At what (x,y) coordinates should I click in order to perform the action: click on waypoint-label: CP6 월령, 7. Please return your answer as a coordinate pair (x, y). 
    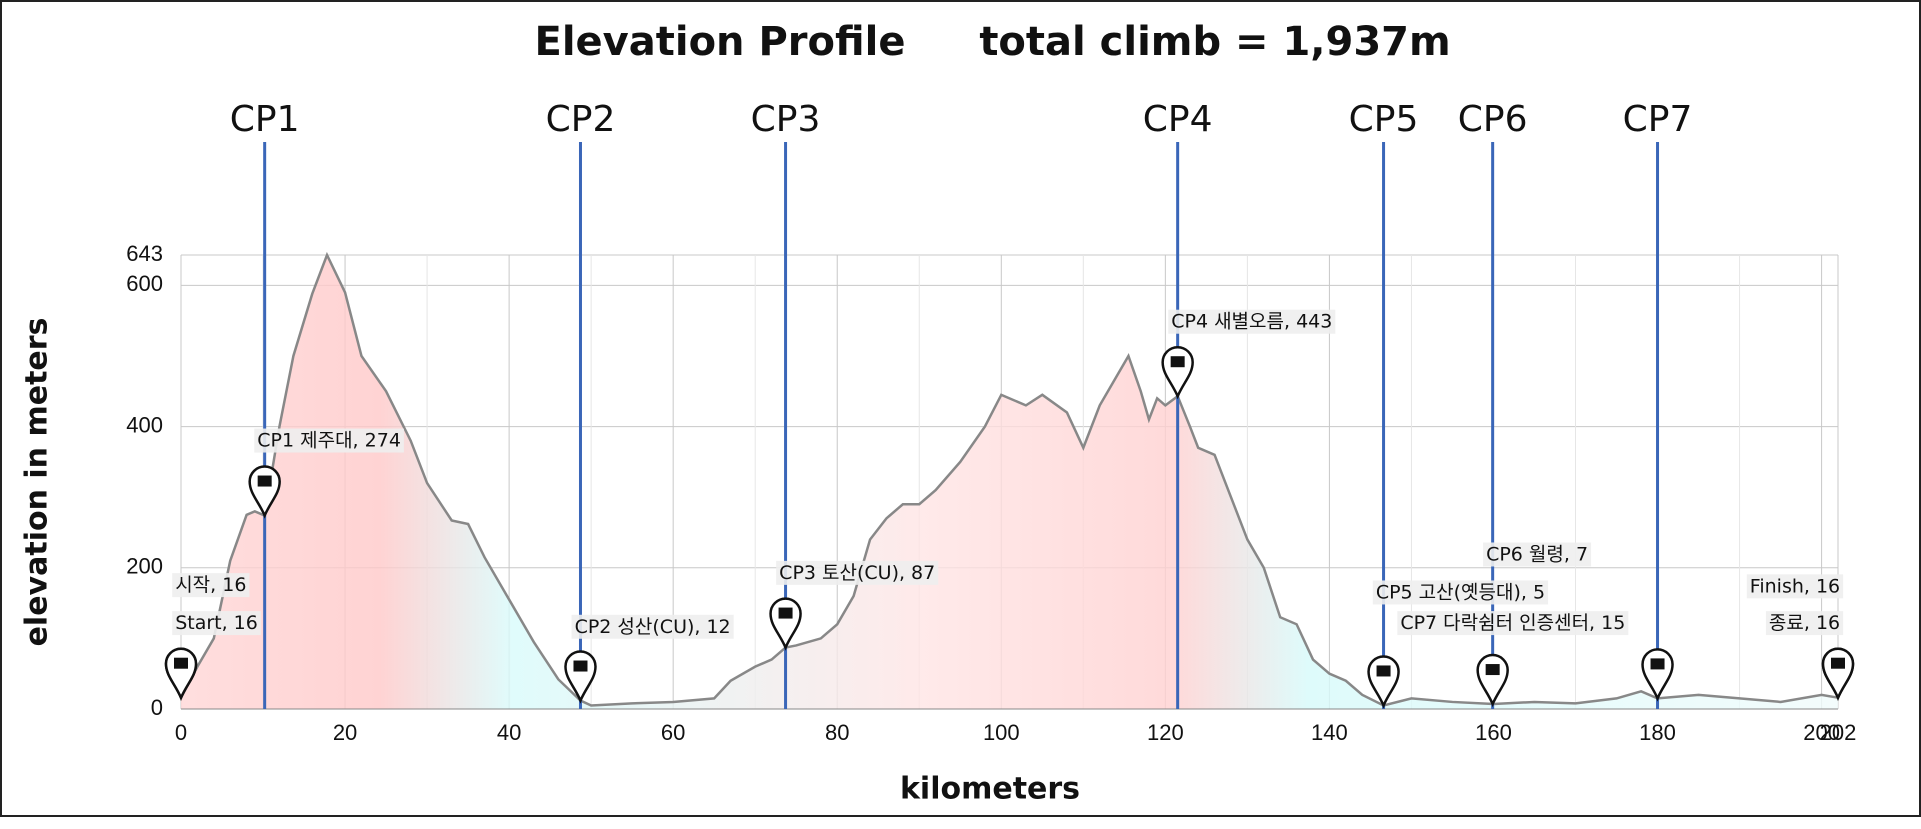
    Looking at the image, I should click on (1537, 554).